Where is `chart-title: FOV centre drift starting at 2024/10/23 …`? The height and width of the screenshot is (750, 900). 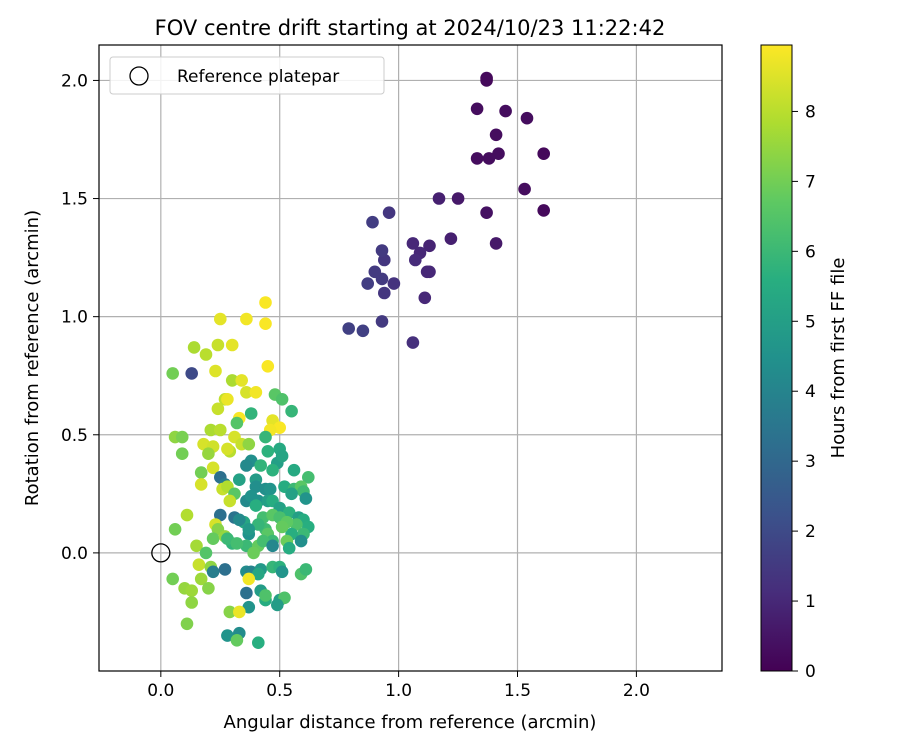
chart-title: FOV centre drift starting at 2024/10/23 … is located at coordinates (410, 28).